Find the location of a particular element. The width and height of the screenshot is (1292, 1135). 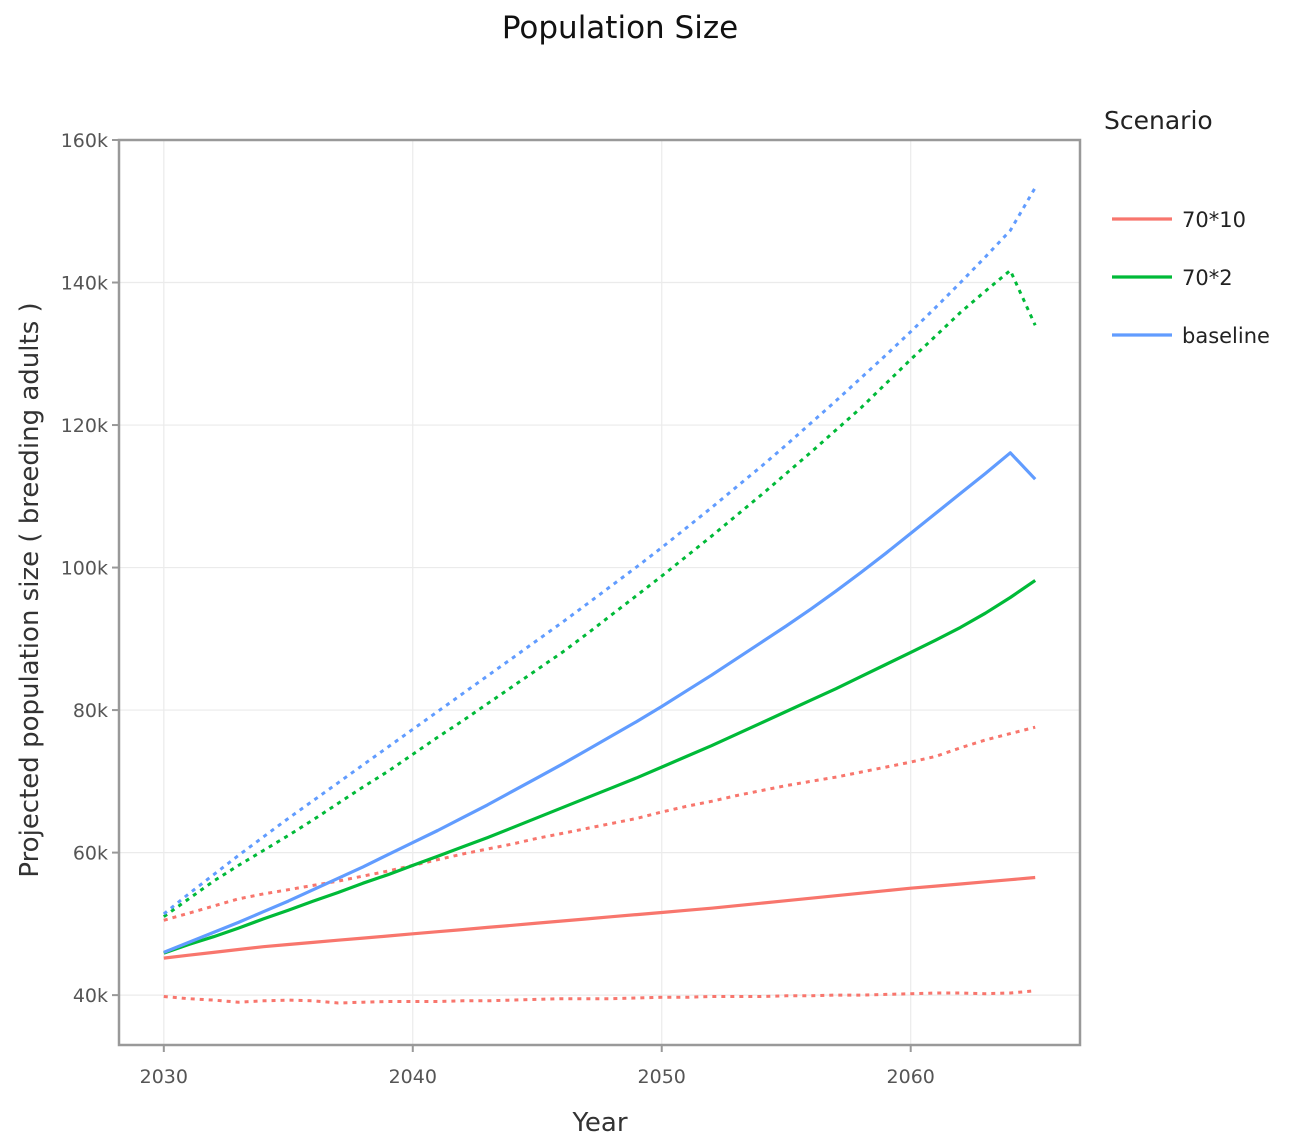

x-axis-title: Year is located at coordinates (599, 1121).